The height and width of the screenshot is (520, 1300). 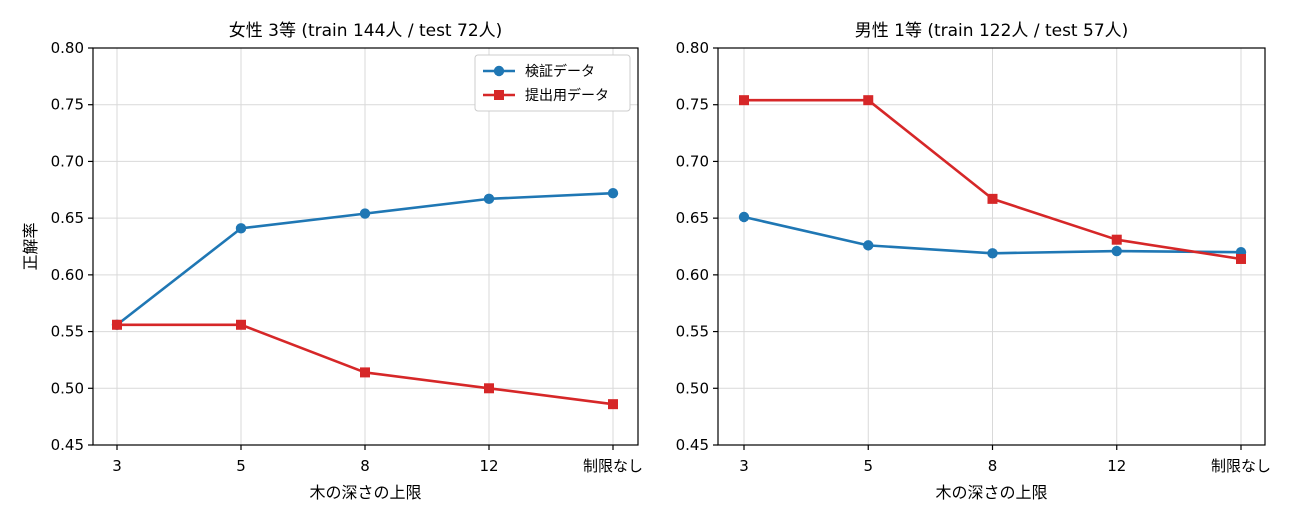 I want to click on legend-label: 検証データ, so click(x=560, y=71).